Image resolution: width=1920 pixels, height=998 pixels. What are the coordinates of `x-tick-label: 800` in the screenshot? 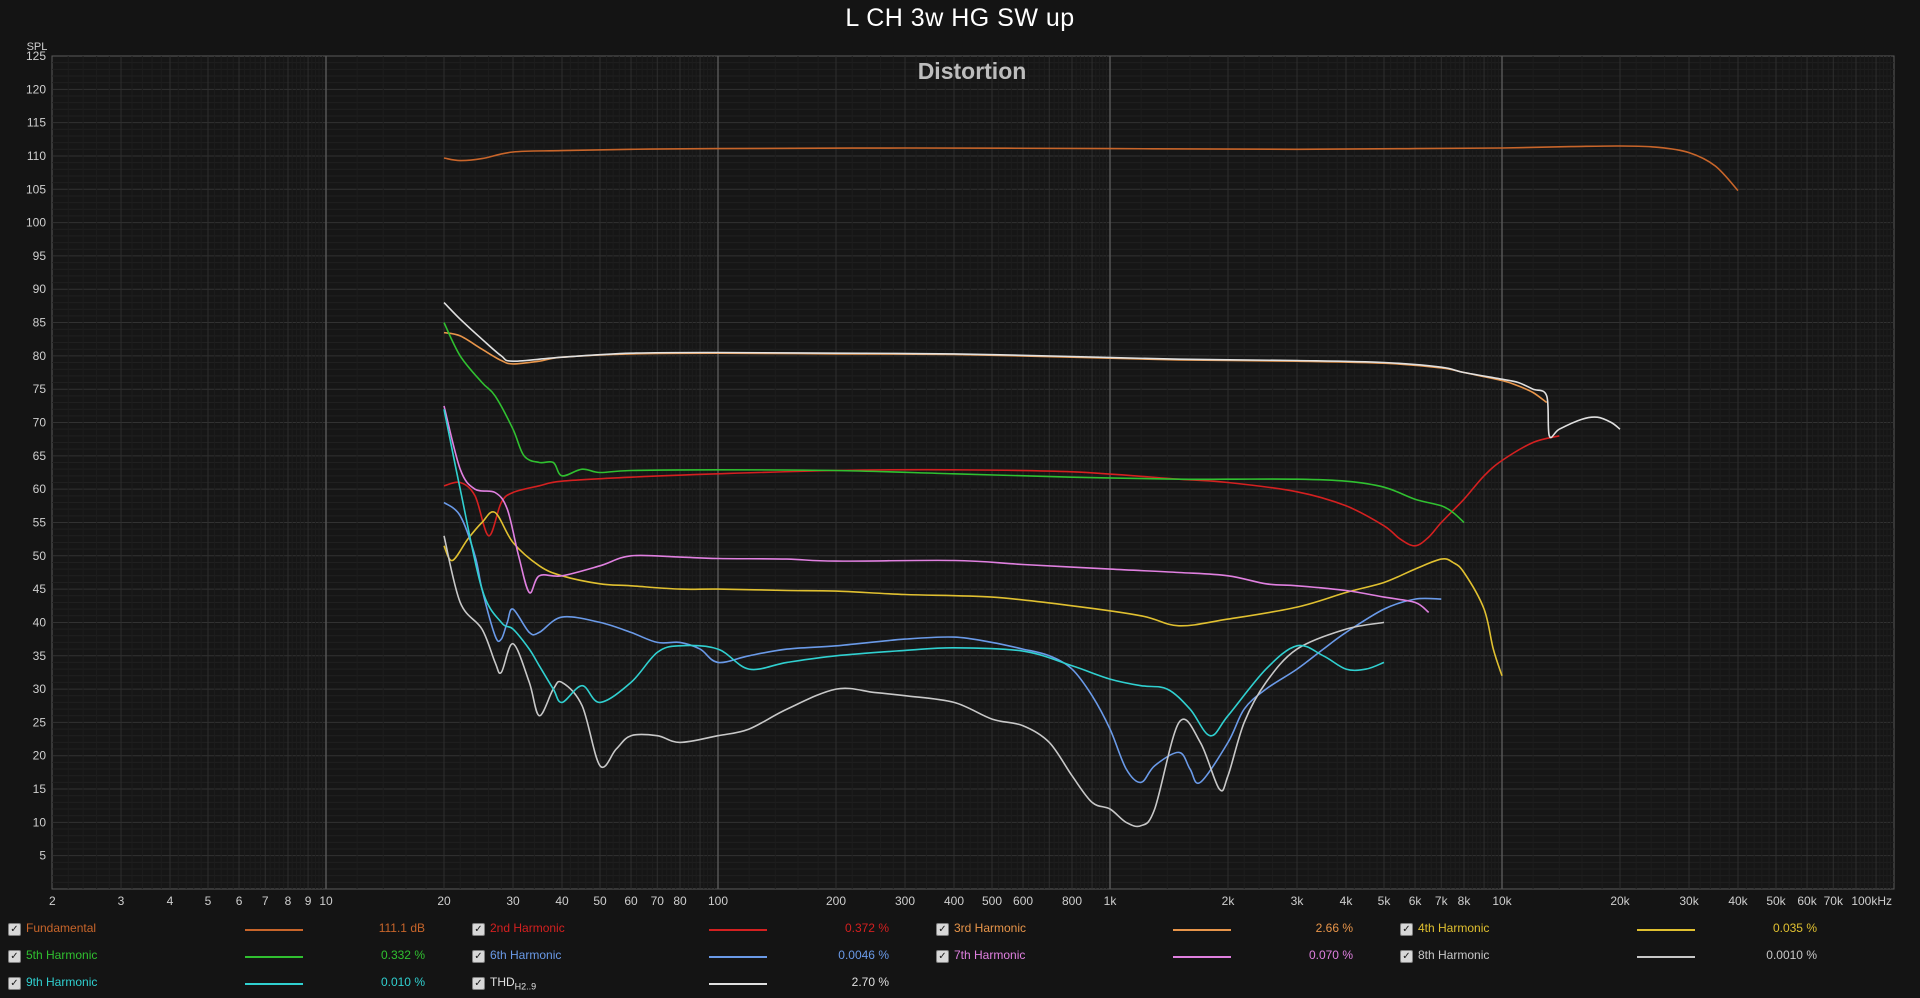 It's located at (1072, 901).